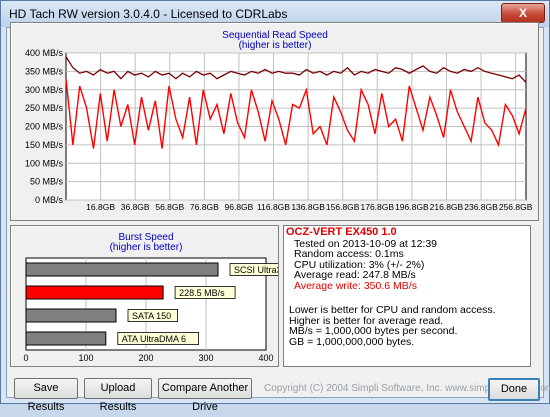  I want to click on note-mbps-definition: MB/s = 1,000,000 bytes per second., so click(373, 331).